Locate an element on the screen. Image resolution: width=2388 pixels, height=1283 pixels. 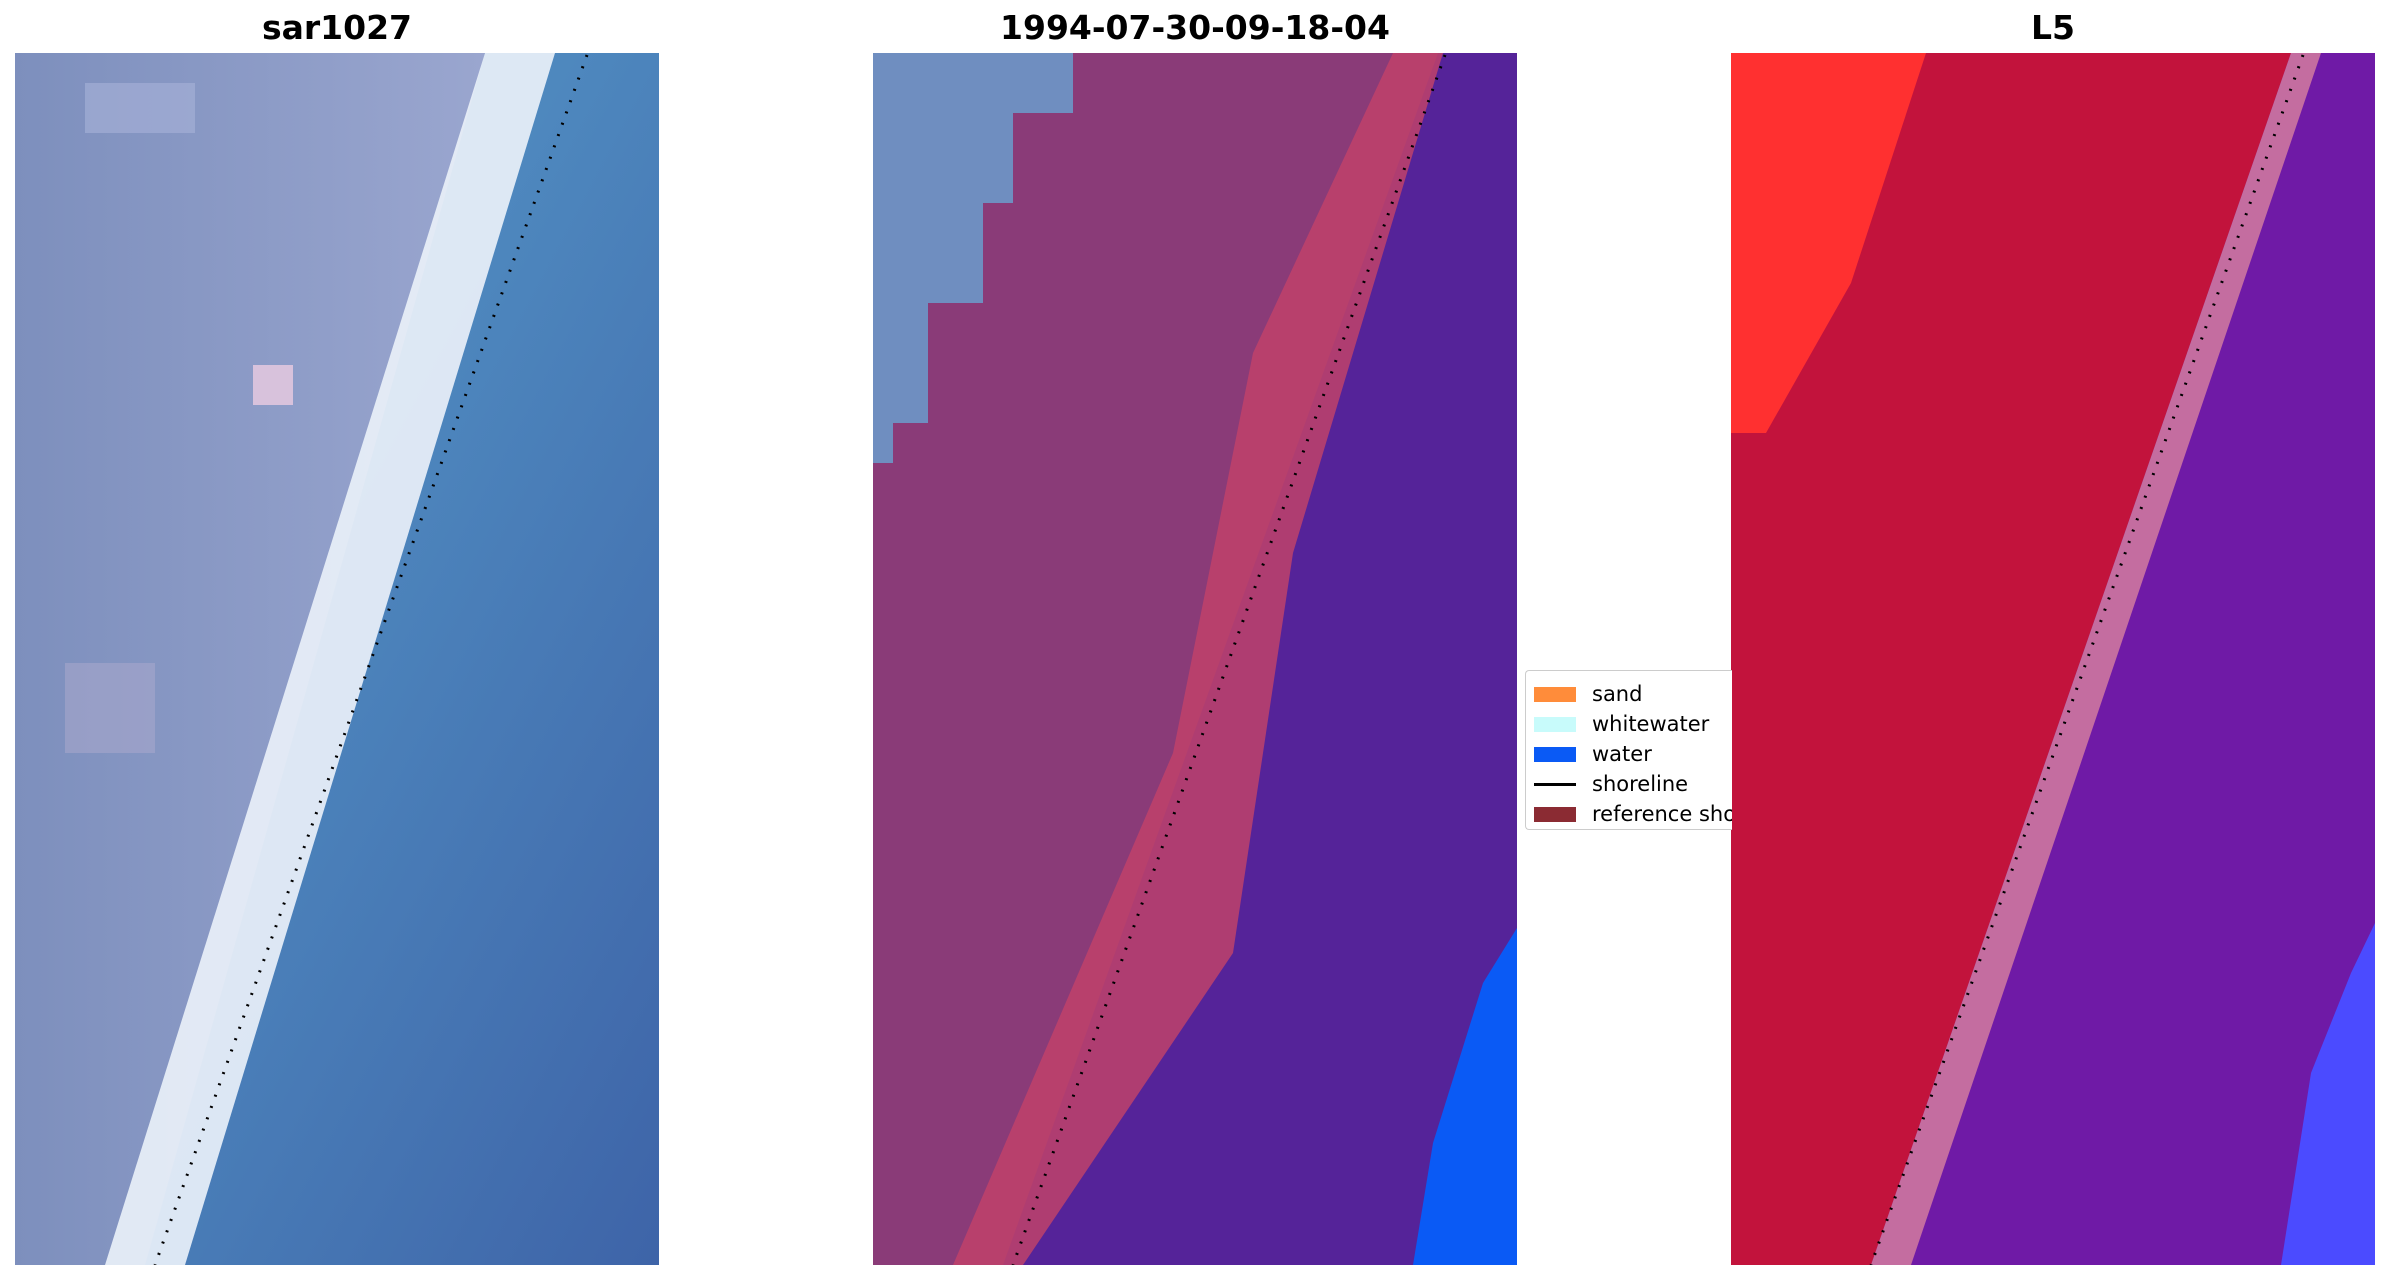
legend-item-sand: sand is located at coordinates (1588, 694).